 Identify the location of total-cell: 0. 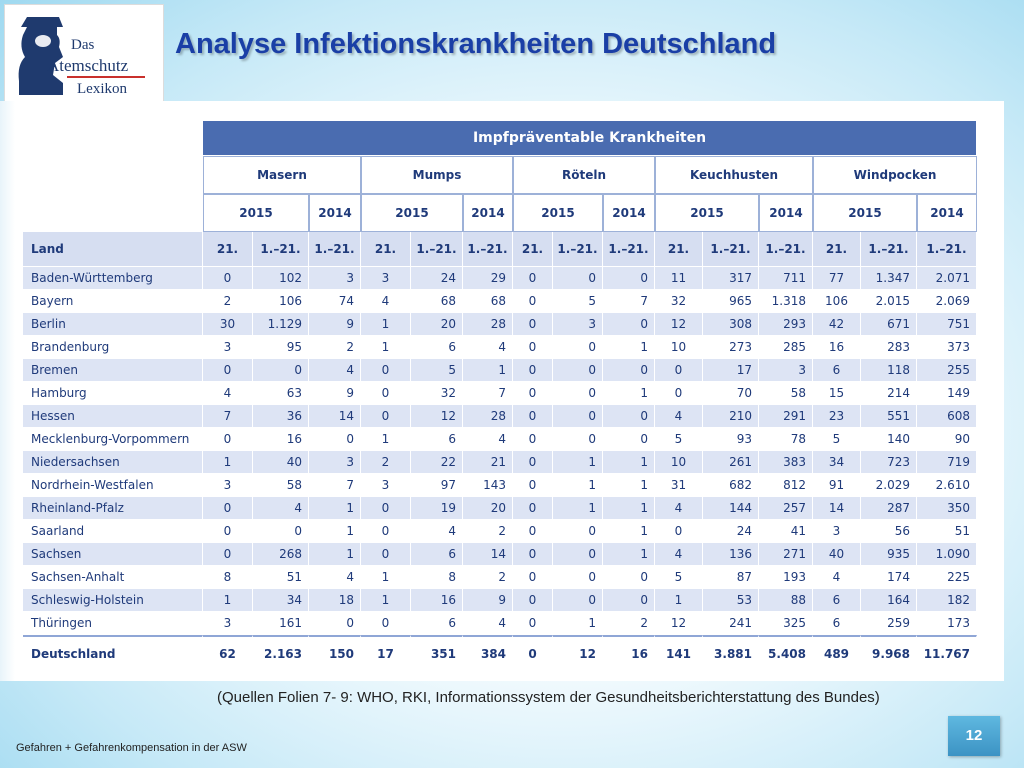
(533, 653).